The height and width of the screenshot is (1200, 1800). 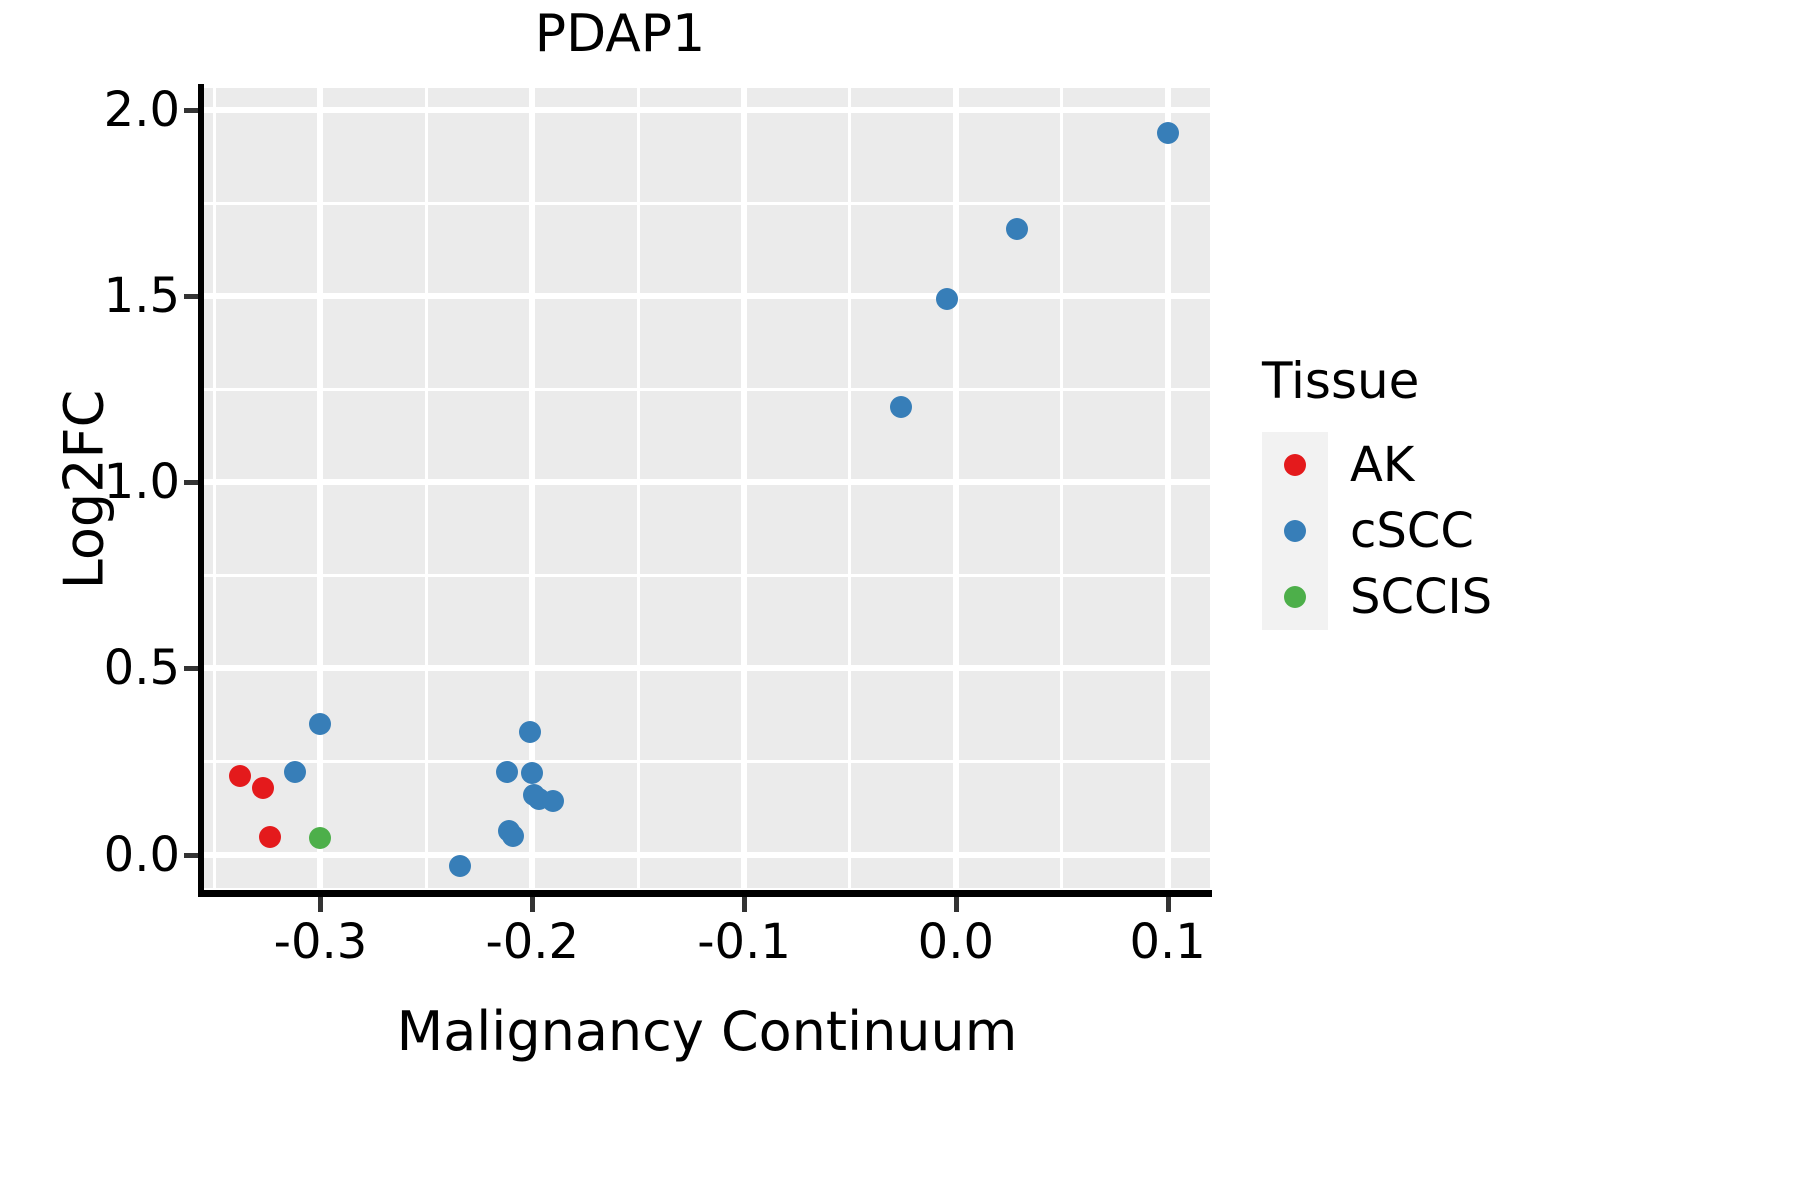 I want to click on legend-item-sccis: SCCIS, so click(x=1377, y=597).